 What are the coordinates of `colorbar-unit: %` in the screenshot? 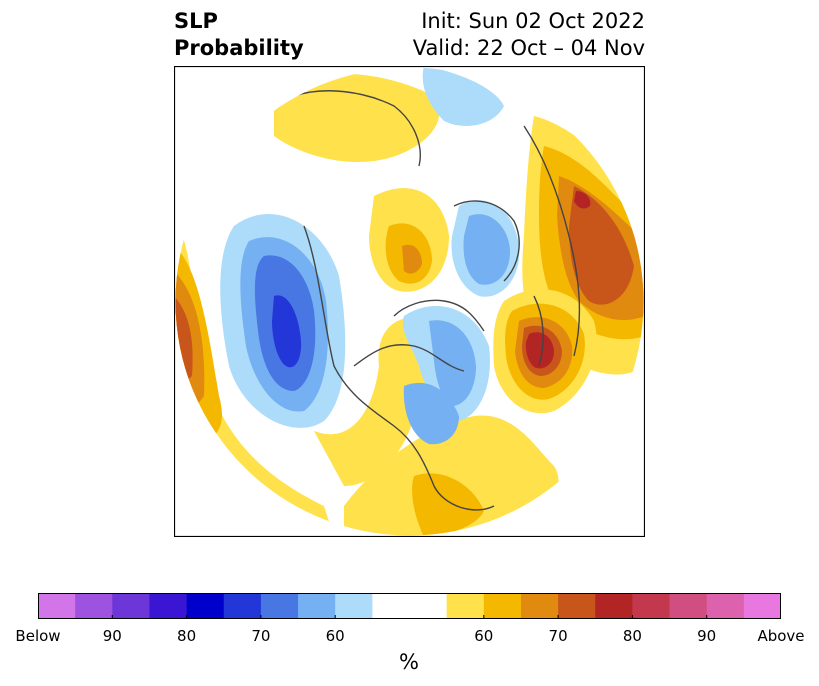 It's located at (409, 662).